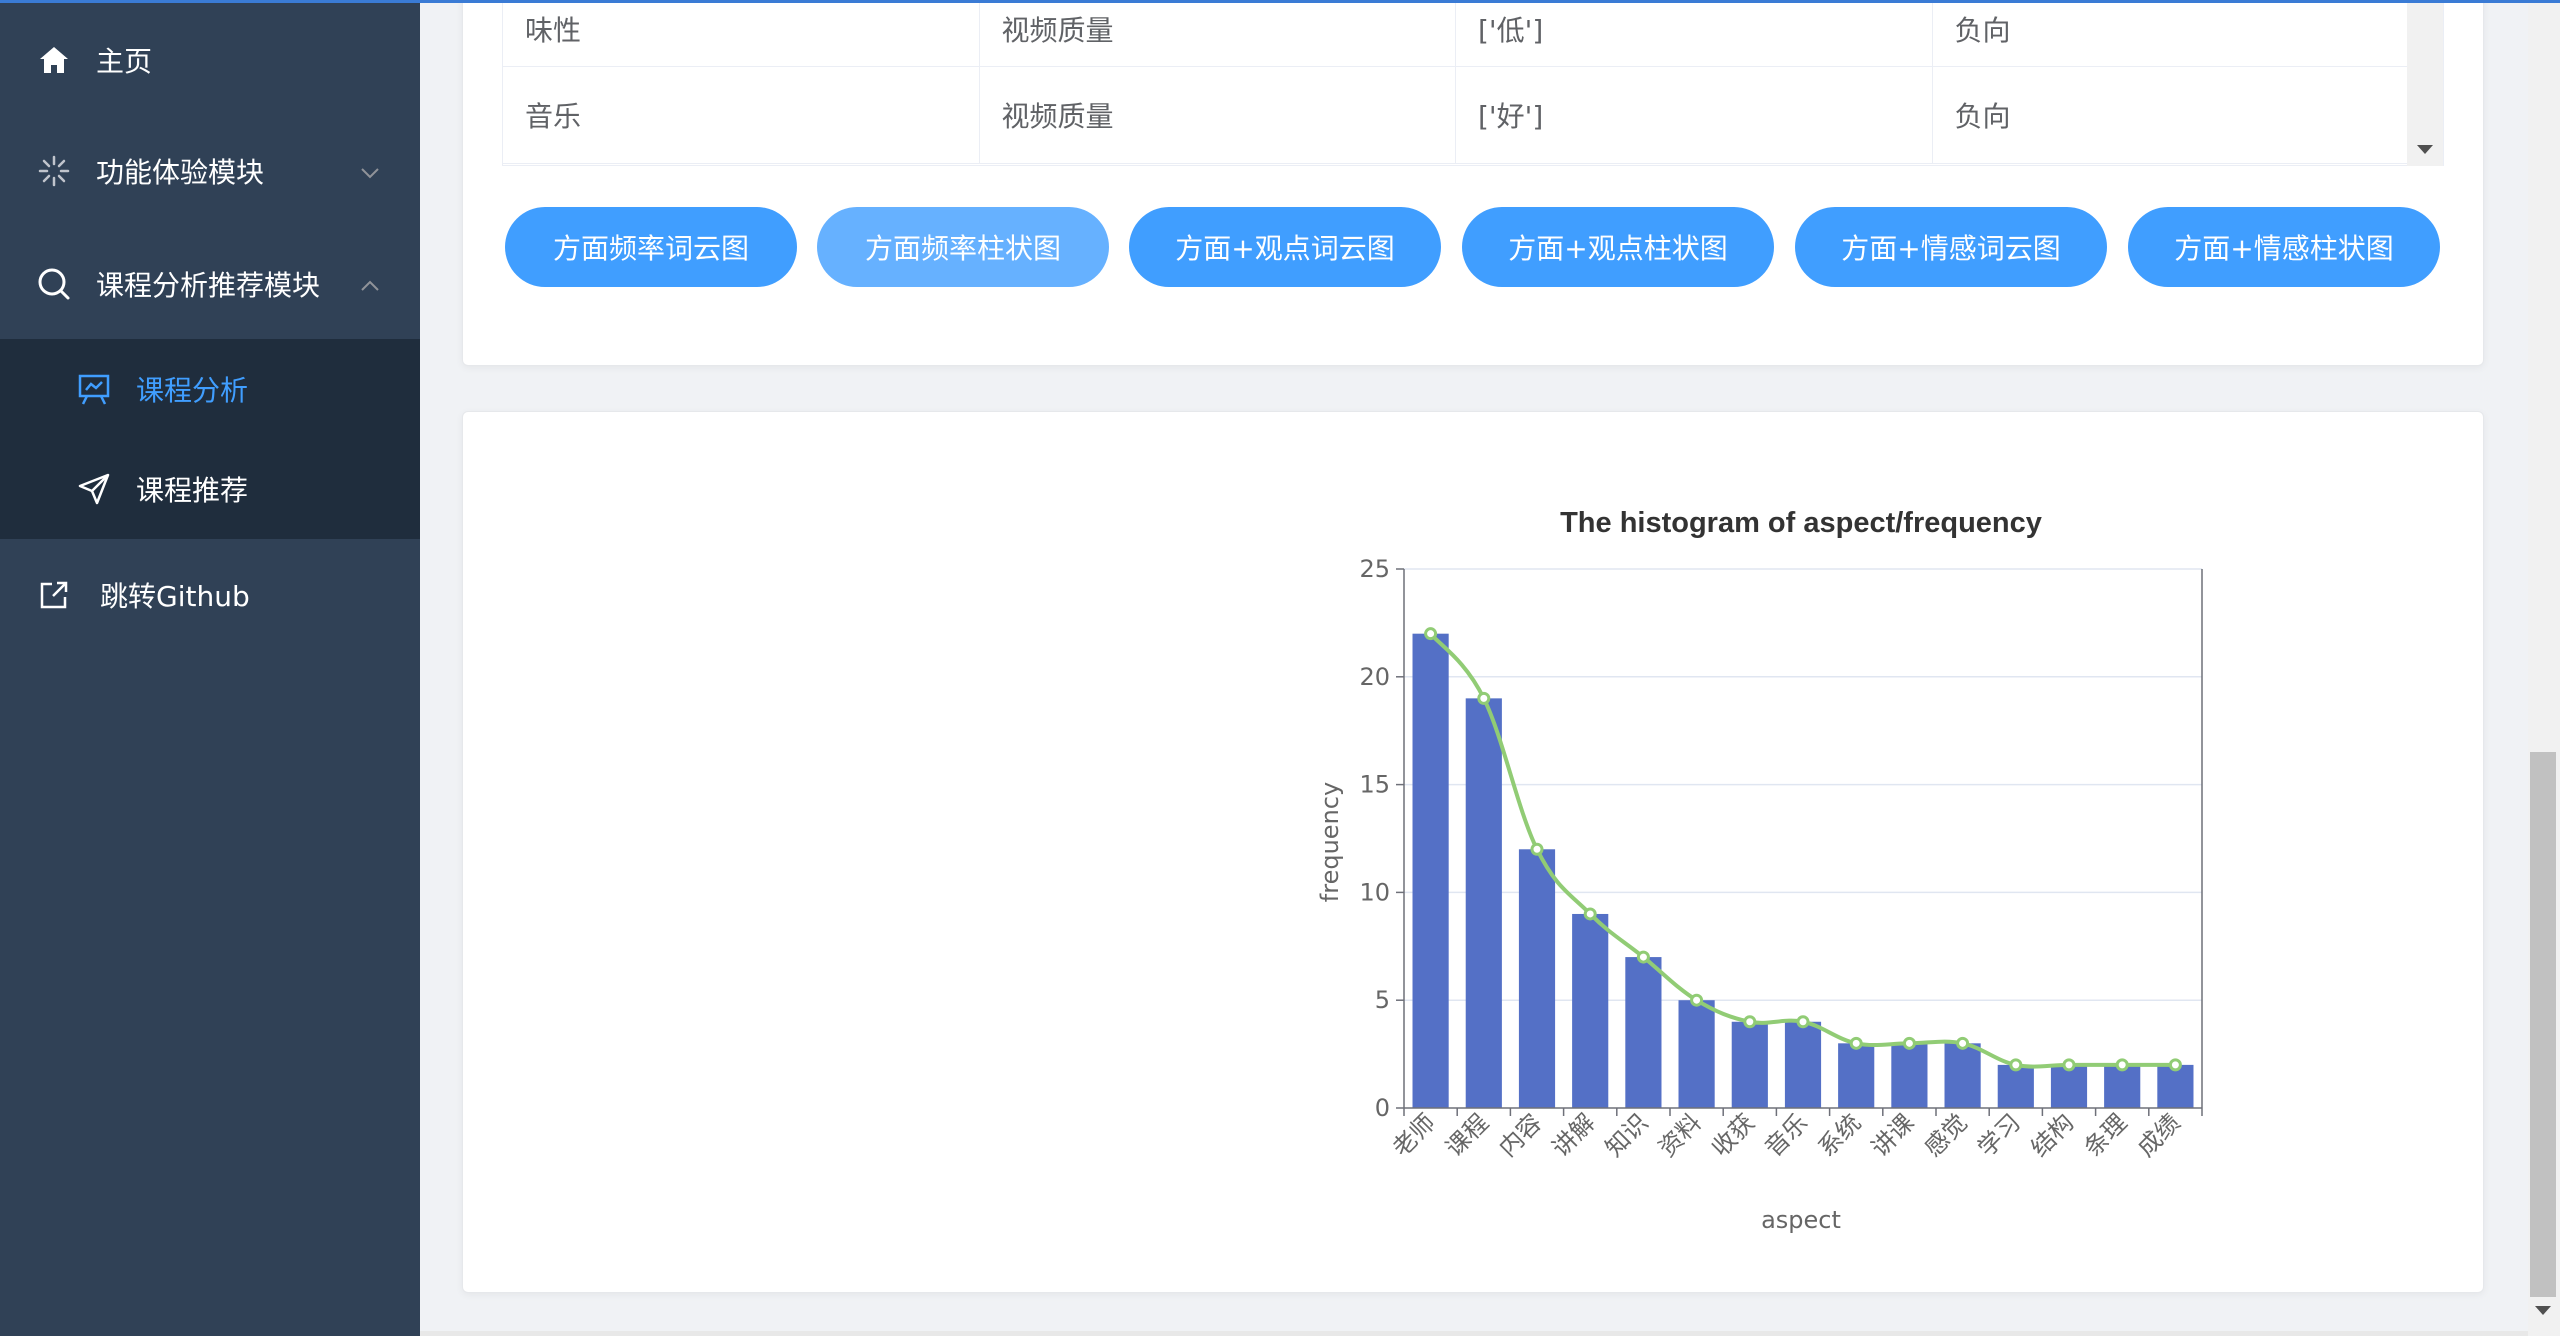  I want to click on x-tick-label: 系统, so click(1840, 1135).